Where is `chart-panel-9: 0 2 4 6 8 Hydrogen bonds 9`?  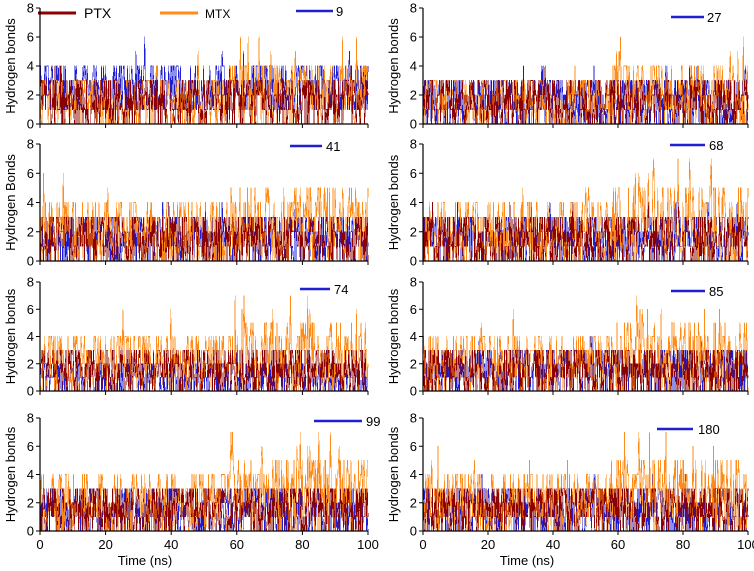
chart-panel-9: 0 2 4 6 8 Hydrogen bonds 9 is located at coordinates (186, 66).